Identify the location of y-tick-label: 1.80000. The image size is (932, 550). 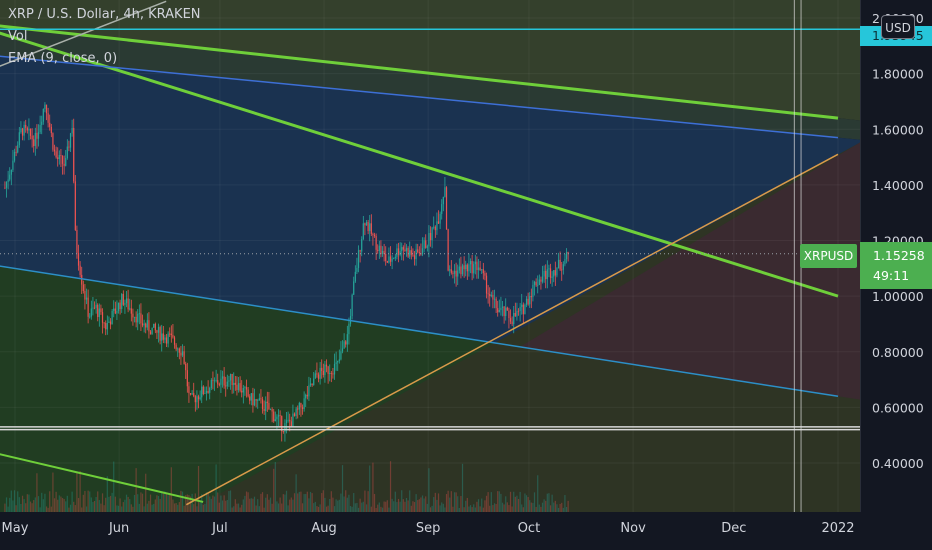
(898, 74).